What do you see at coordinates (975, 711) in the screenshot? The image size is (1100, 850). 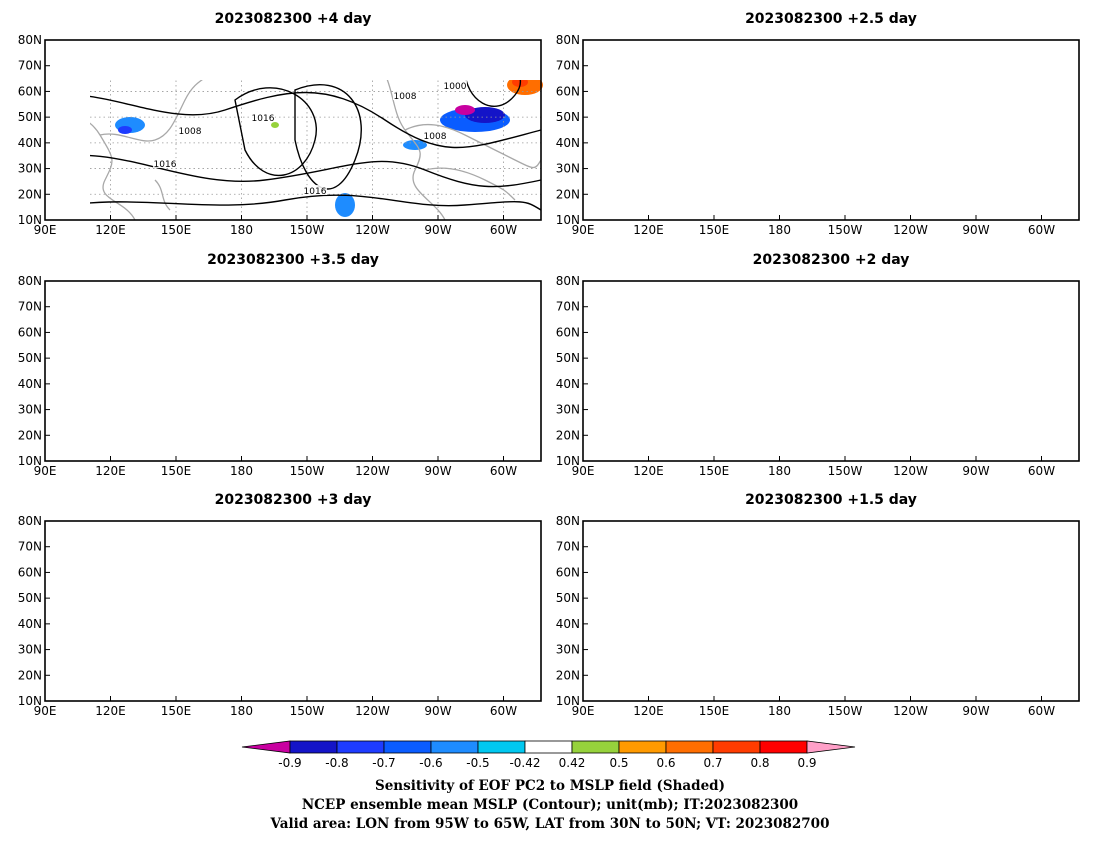 I see `lon-tick-label: 90W` at bounding box center [975, 711].